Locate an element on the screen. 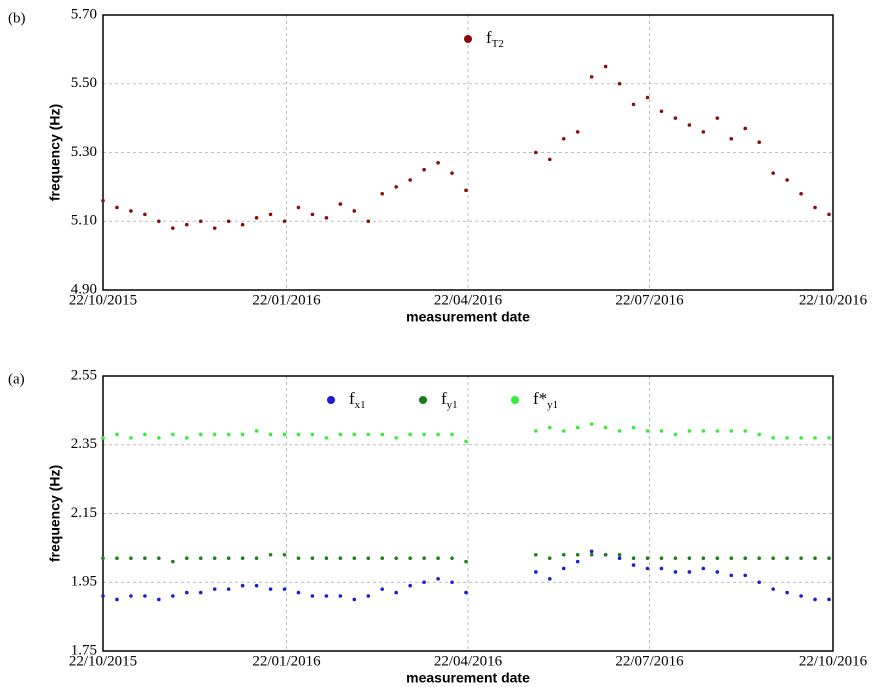 This screenshot has width=876, height=687. y-tick-label: 5.30 is located at coordinates (84, 152).